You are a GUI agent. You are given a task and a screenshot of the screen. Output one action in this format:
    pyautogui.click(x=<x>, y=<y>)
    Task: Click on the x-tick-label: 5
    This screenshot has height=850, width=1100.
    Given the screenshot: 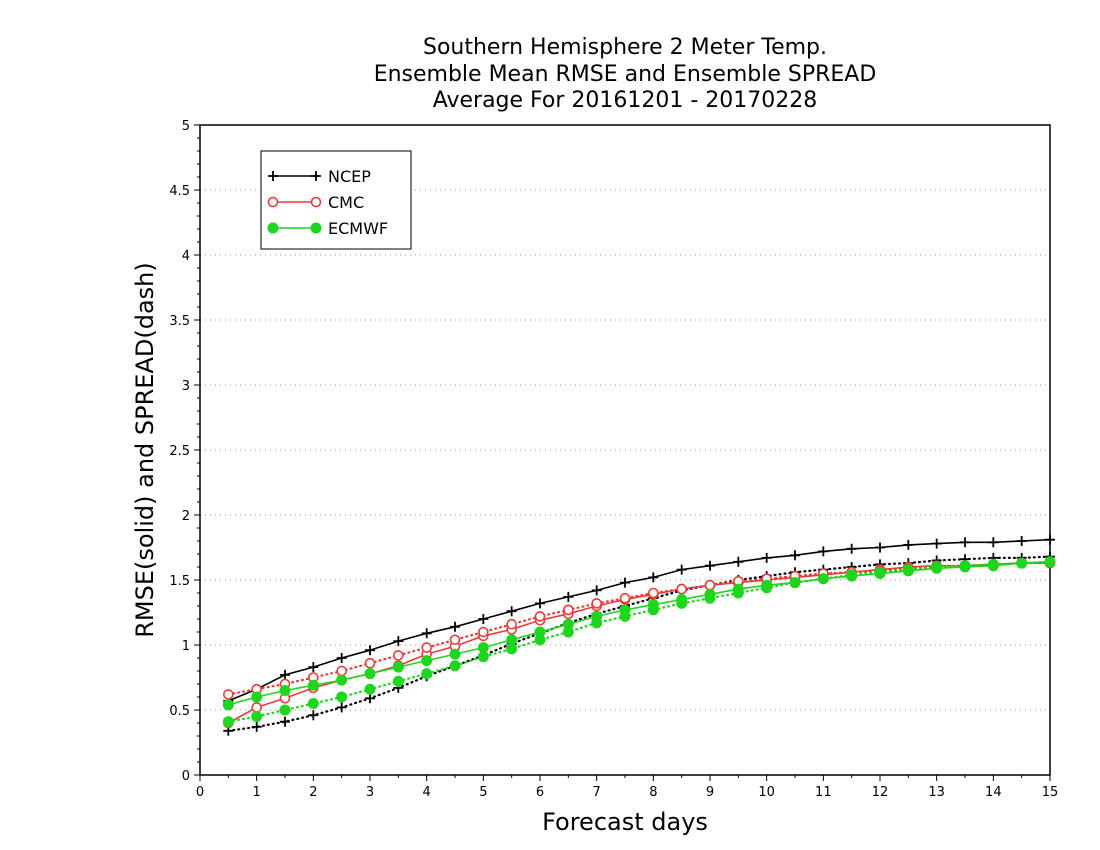 What is the action you would take?
    pyautogui.click(x=483, y=792)
    